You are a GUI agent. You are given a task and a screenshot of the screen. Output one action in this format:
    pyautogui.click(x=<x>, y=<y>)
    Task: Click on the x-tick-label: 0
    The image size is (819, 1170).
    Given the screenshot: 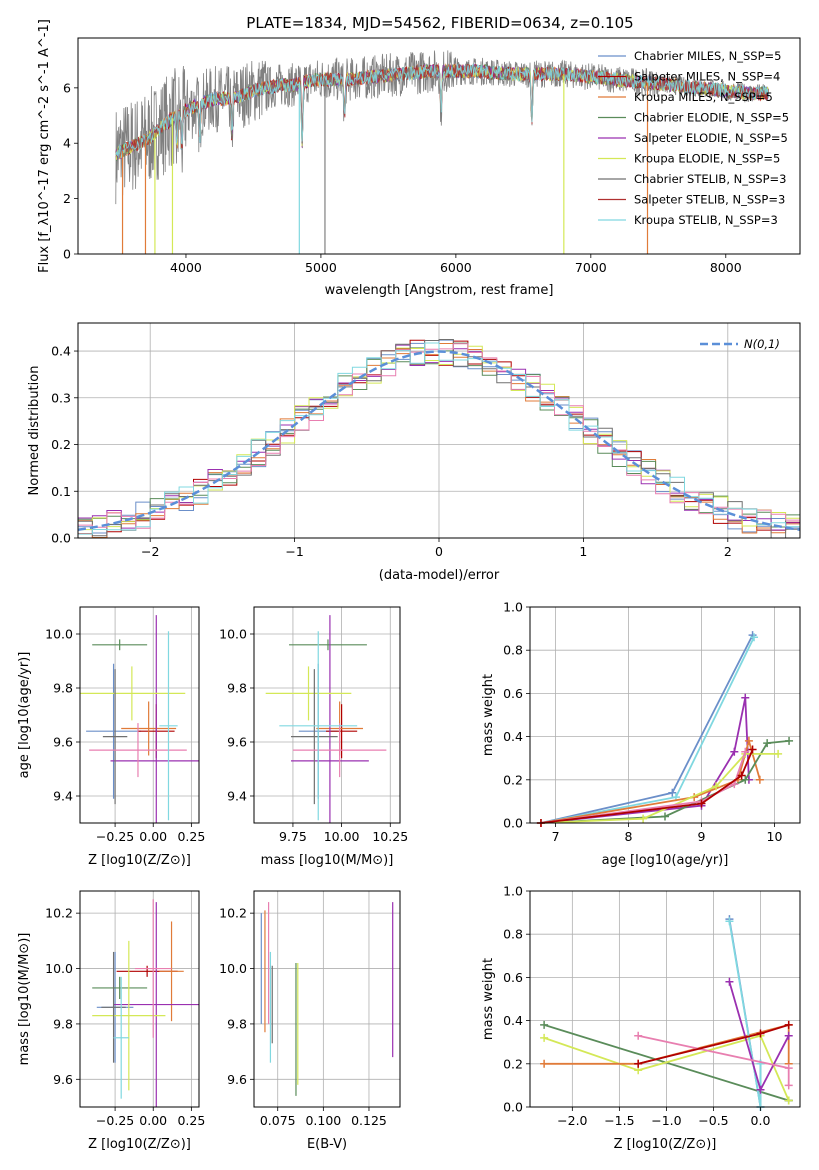 What is the action you would take?
    pyautogui.click(x=439, y=551)
    